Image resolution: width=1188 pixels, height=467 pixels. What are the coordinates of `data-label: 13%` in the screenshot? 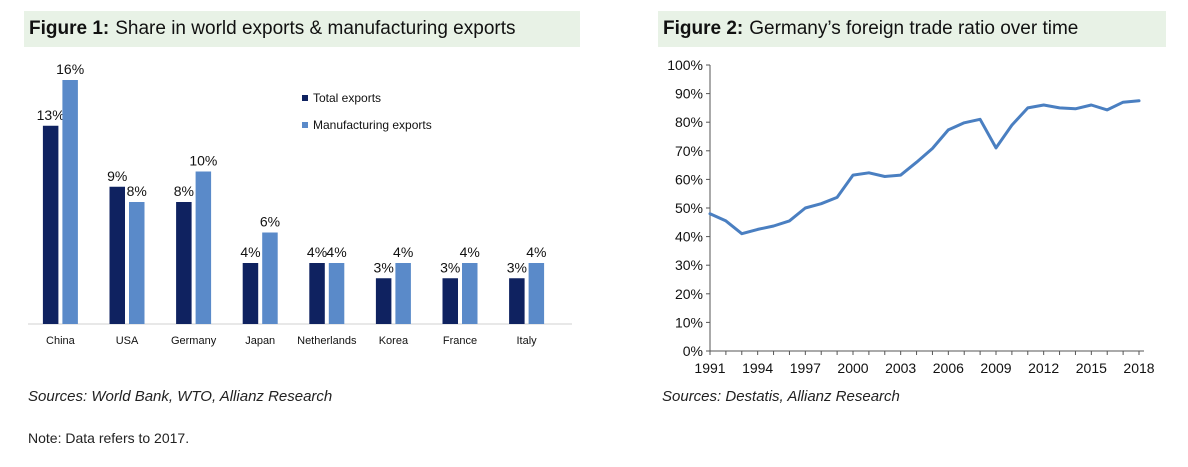 It's located at (51, 115).